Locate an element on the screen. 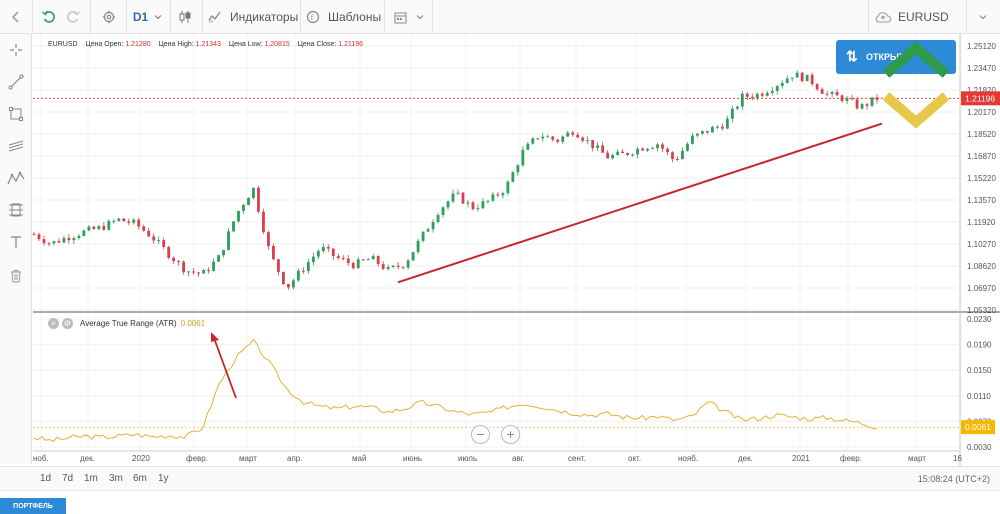 This screenshot has width=1000, height=514. range-7d: 7d is located at coordinates (68, 478).